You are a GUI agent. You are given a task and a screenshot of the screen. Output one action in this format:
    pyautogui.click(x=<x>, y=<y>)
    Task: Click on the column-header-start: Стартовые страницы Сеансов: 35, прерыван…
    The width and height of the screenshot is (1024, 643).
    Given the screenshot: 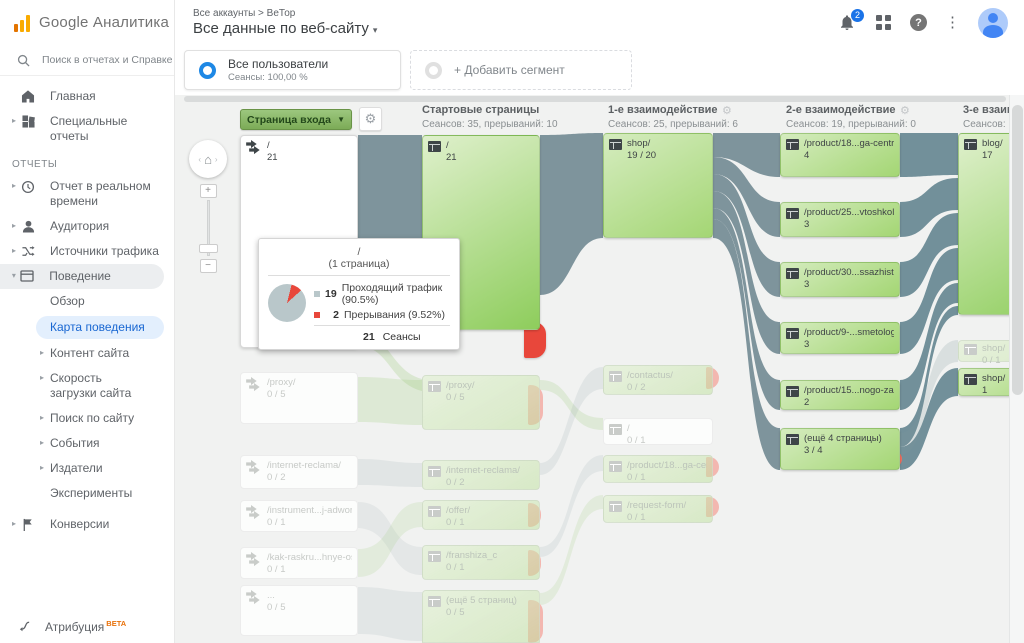 What is the action you would take?
    pyautogui.click(x=490, y=117)
    